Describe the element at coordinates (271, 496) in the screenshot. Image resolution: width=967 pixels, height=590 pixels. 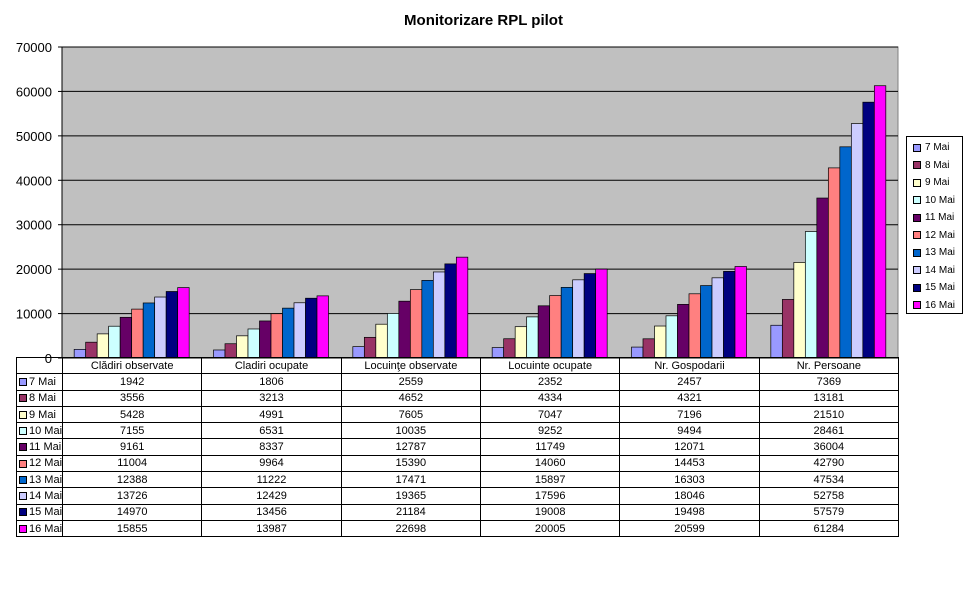
I see `data-cell: 12429` at that location.